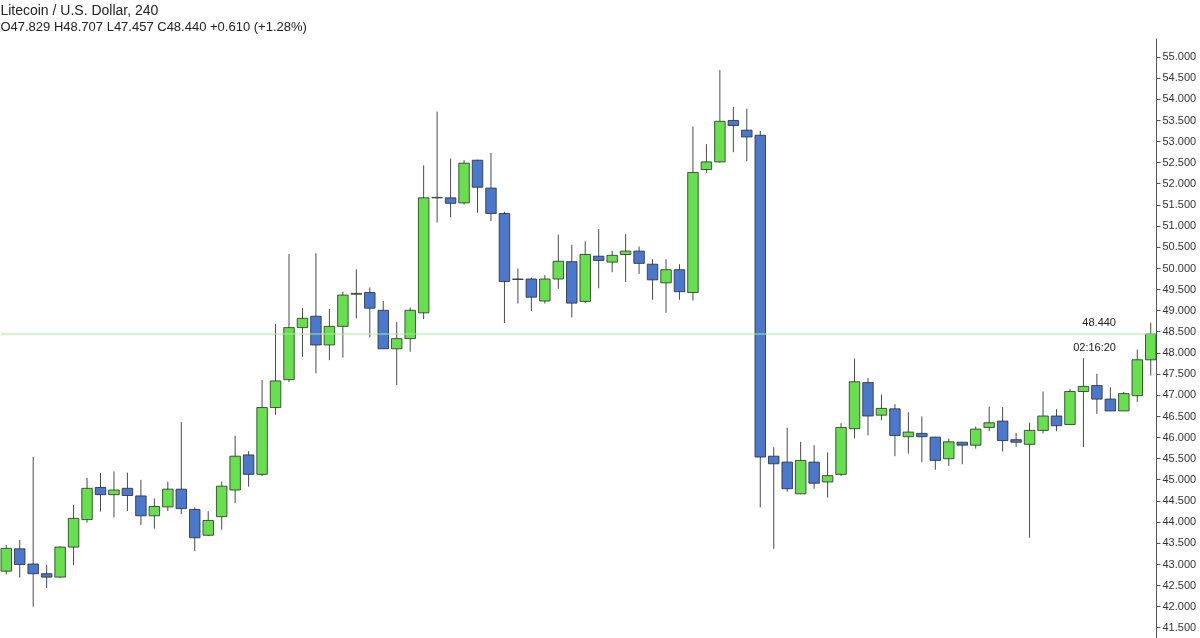 This screenshot has height=638, width=1200. What do you see at coordinates (1179, 288) in the screenshot?
I see `y-tick-label: 49.500` at bounding box center [1179, 288].